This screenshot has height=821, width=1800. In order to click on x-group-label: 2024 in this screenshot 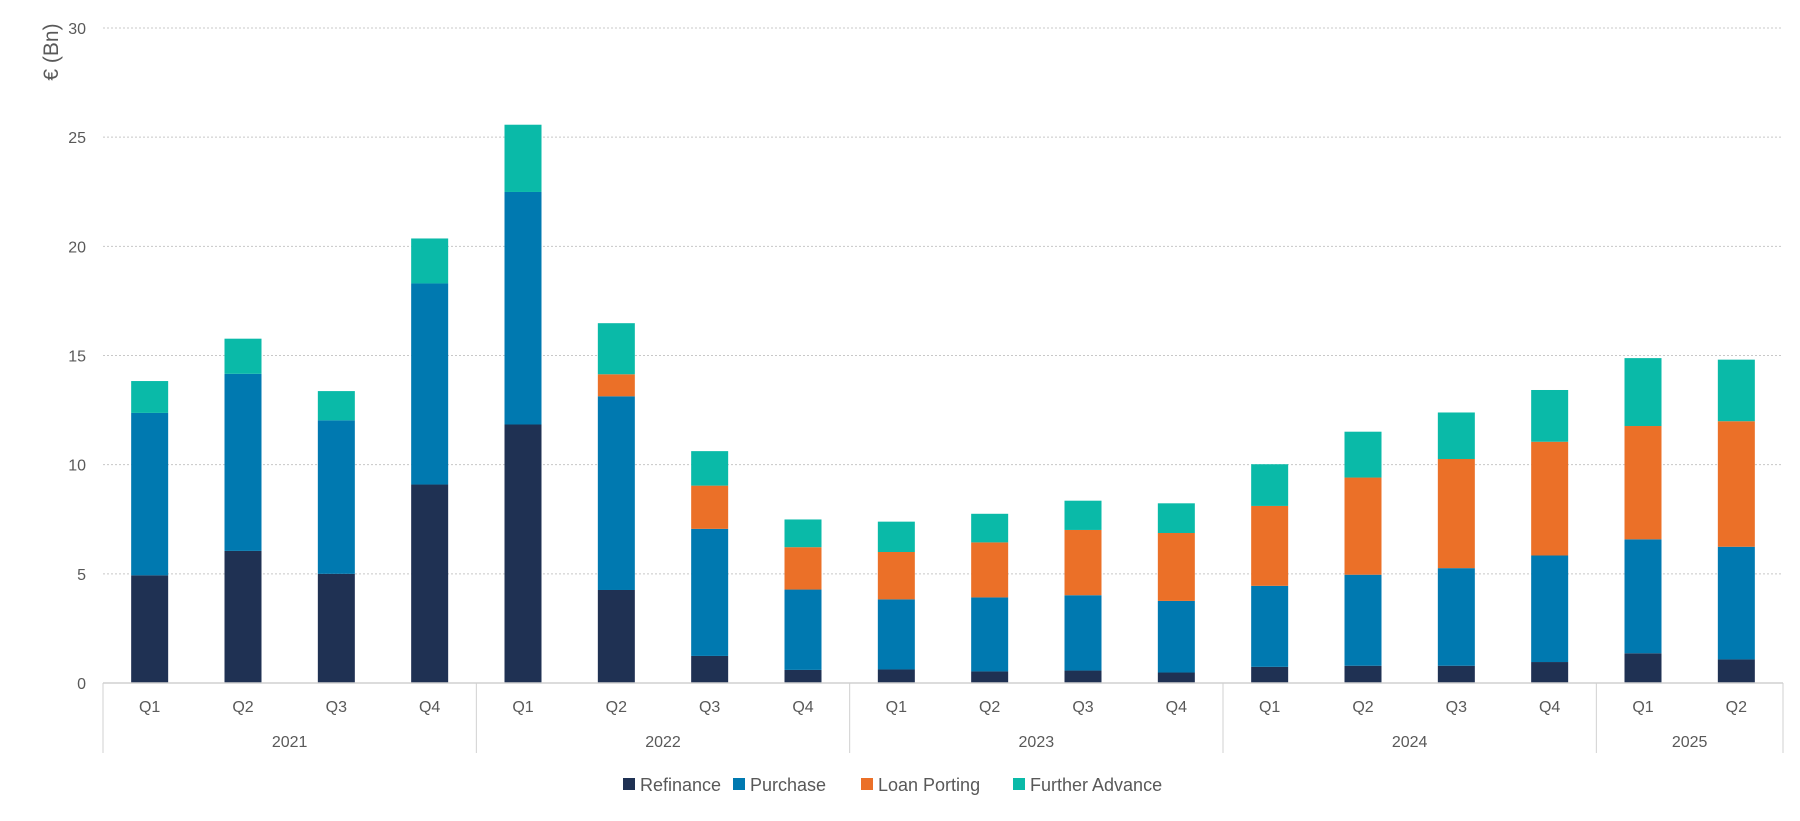, I will do `click(1410, 742)`.